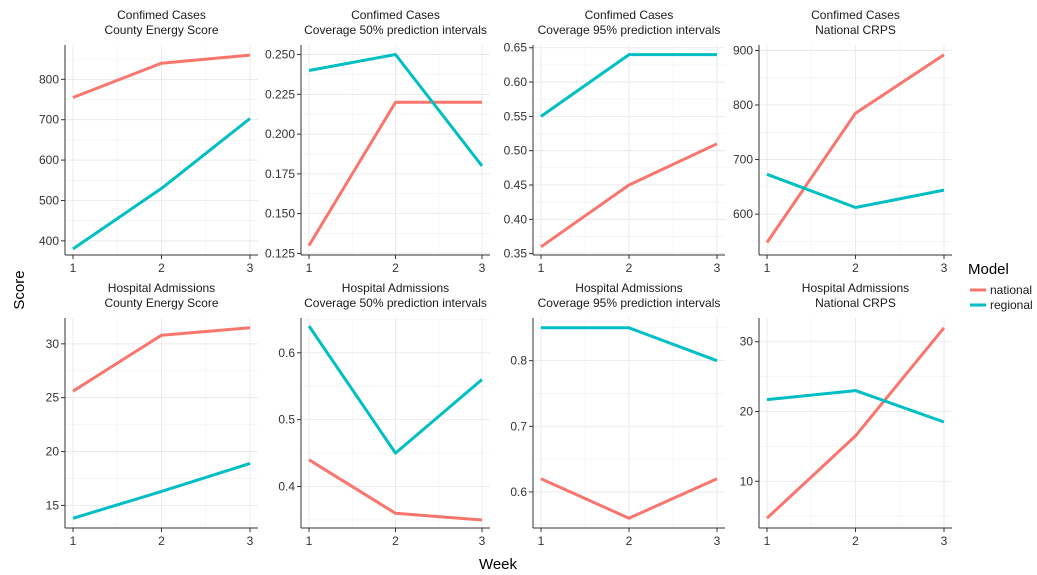 This screenshot has width=1037, height=575. What do you see at coordinates (53, 398) in the screenshot?
I see `y-tick-label: 25` at bounding box center [53, 398].